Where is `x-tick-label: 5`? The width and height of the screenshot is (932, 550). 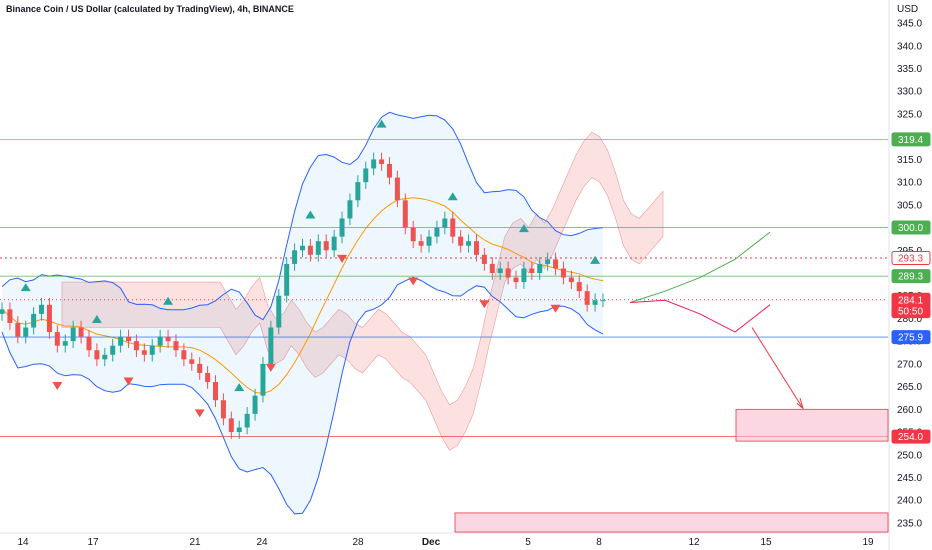 x-tick-label: 5 is located at coordinates (528, 542).